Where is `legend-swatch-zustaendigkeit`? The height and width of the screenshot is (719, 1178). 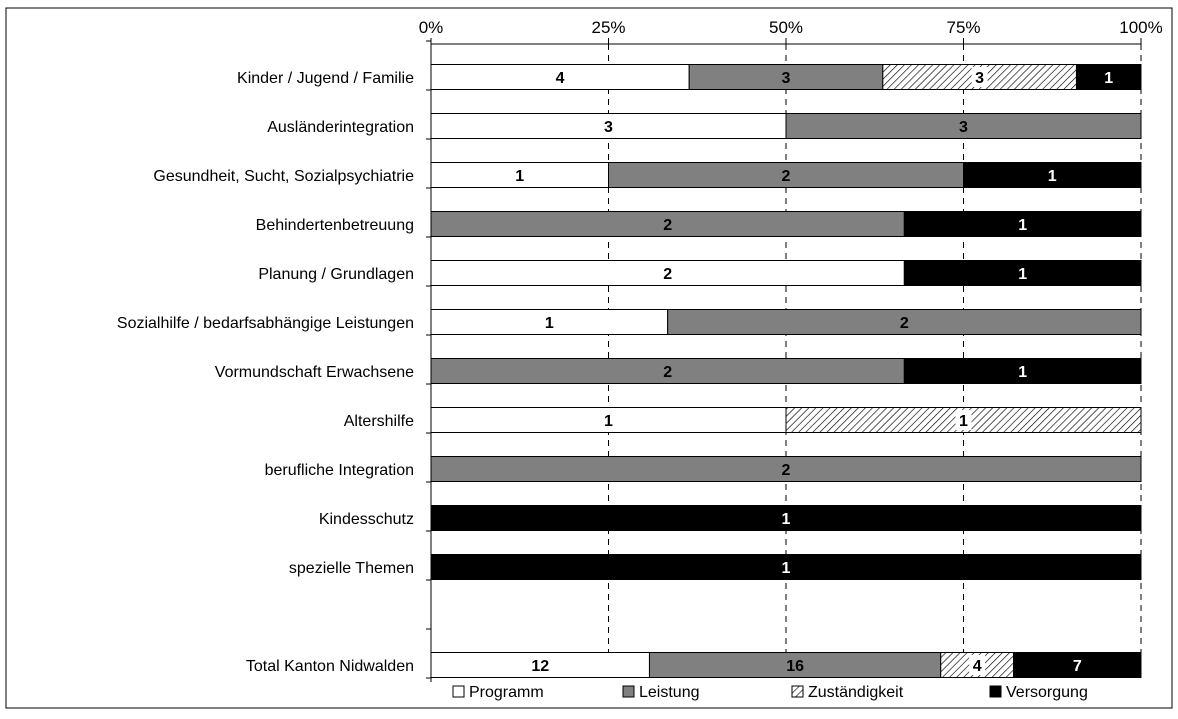 legend-swatch-zustaendigkeit is located at coordinates (797, 691).